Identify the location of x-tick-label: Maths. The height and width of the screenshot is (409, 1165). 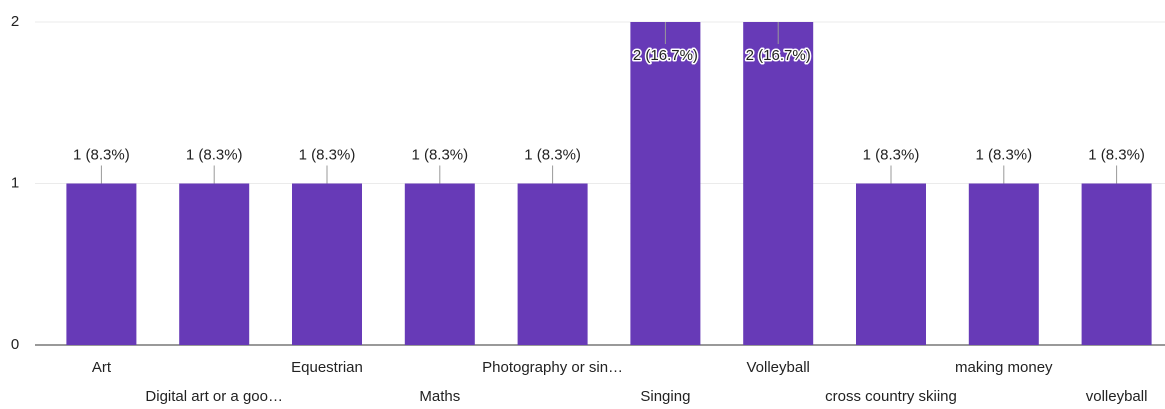
(439, 396).